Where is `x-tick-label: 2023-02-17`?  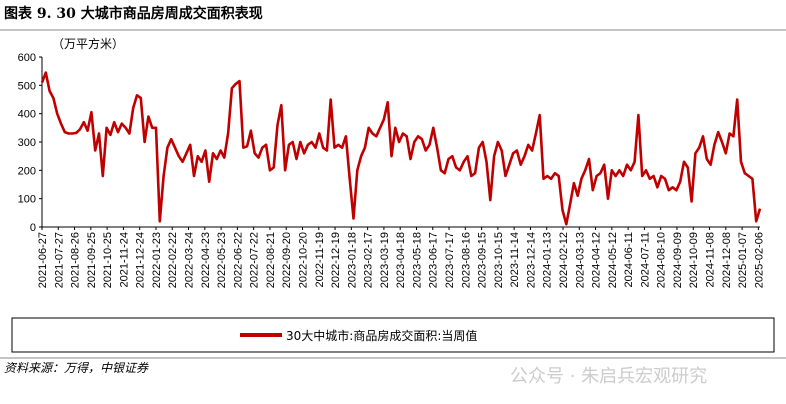
x-tick-label: 2023-02-17 is located at coordinates (369, 260).